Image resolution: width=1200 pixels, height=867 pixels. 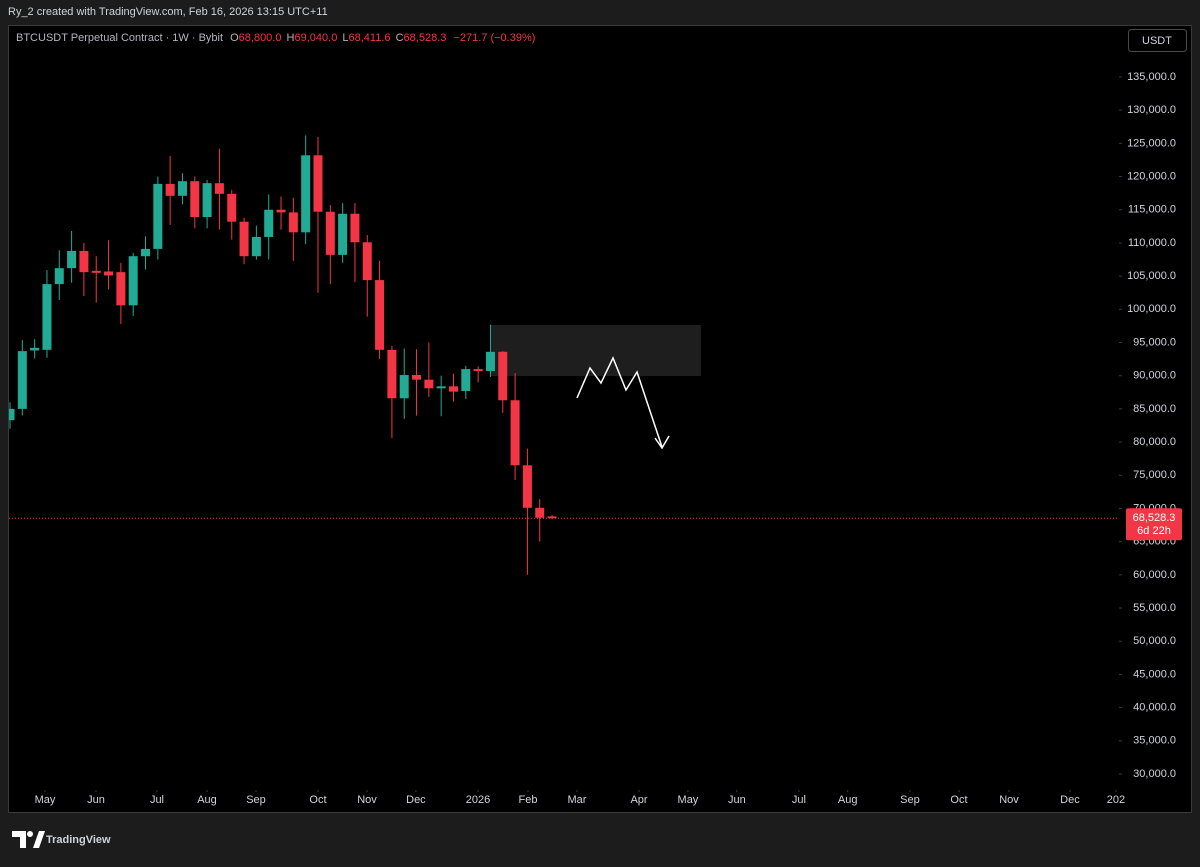 What do you see at coordinates (1154, 641) in the screenshot?
I see `y-tick-label: 50,000.0` at bounding box center [1154, 641].